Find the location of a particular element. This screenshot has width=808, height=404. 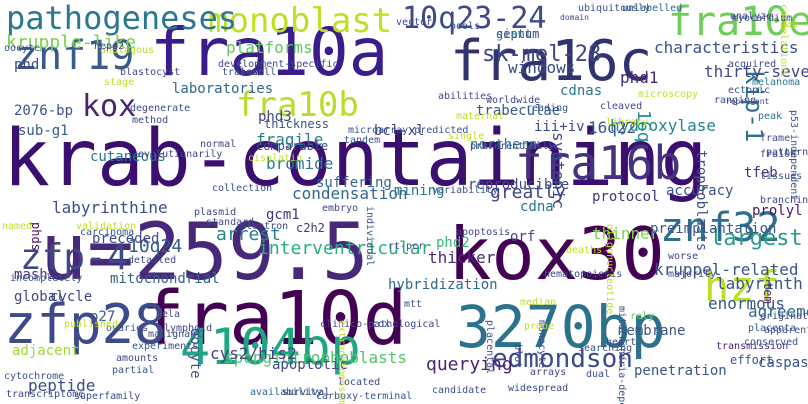

word-53: phd2 is located at coordinates (453, 243).